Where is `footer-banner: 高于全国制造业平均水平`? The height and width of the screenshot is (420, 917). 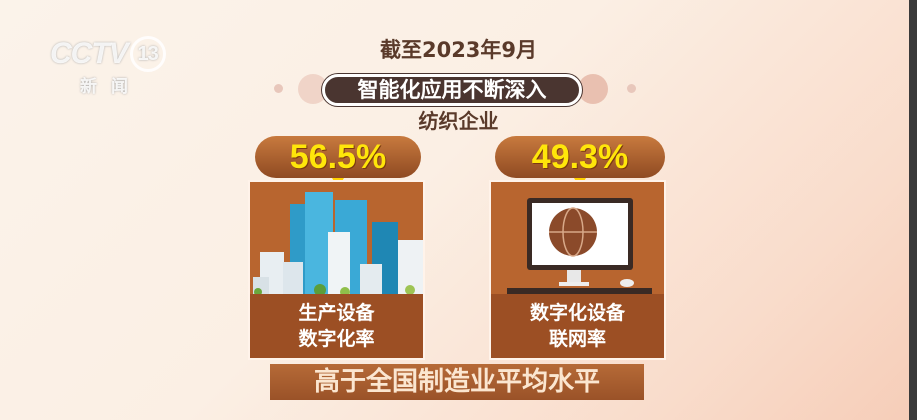
footer-banner: 高于全国制造业平均水平 is located at coordinates (457, 382).